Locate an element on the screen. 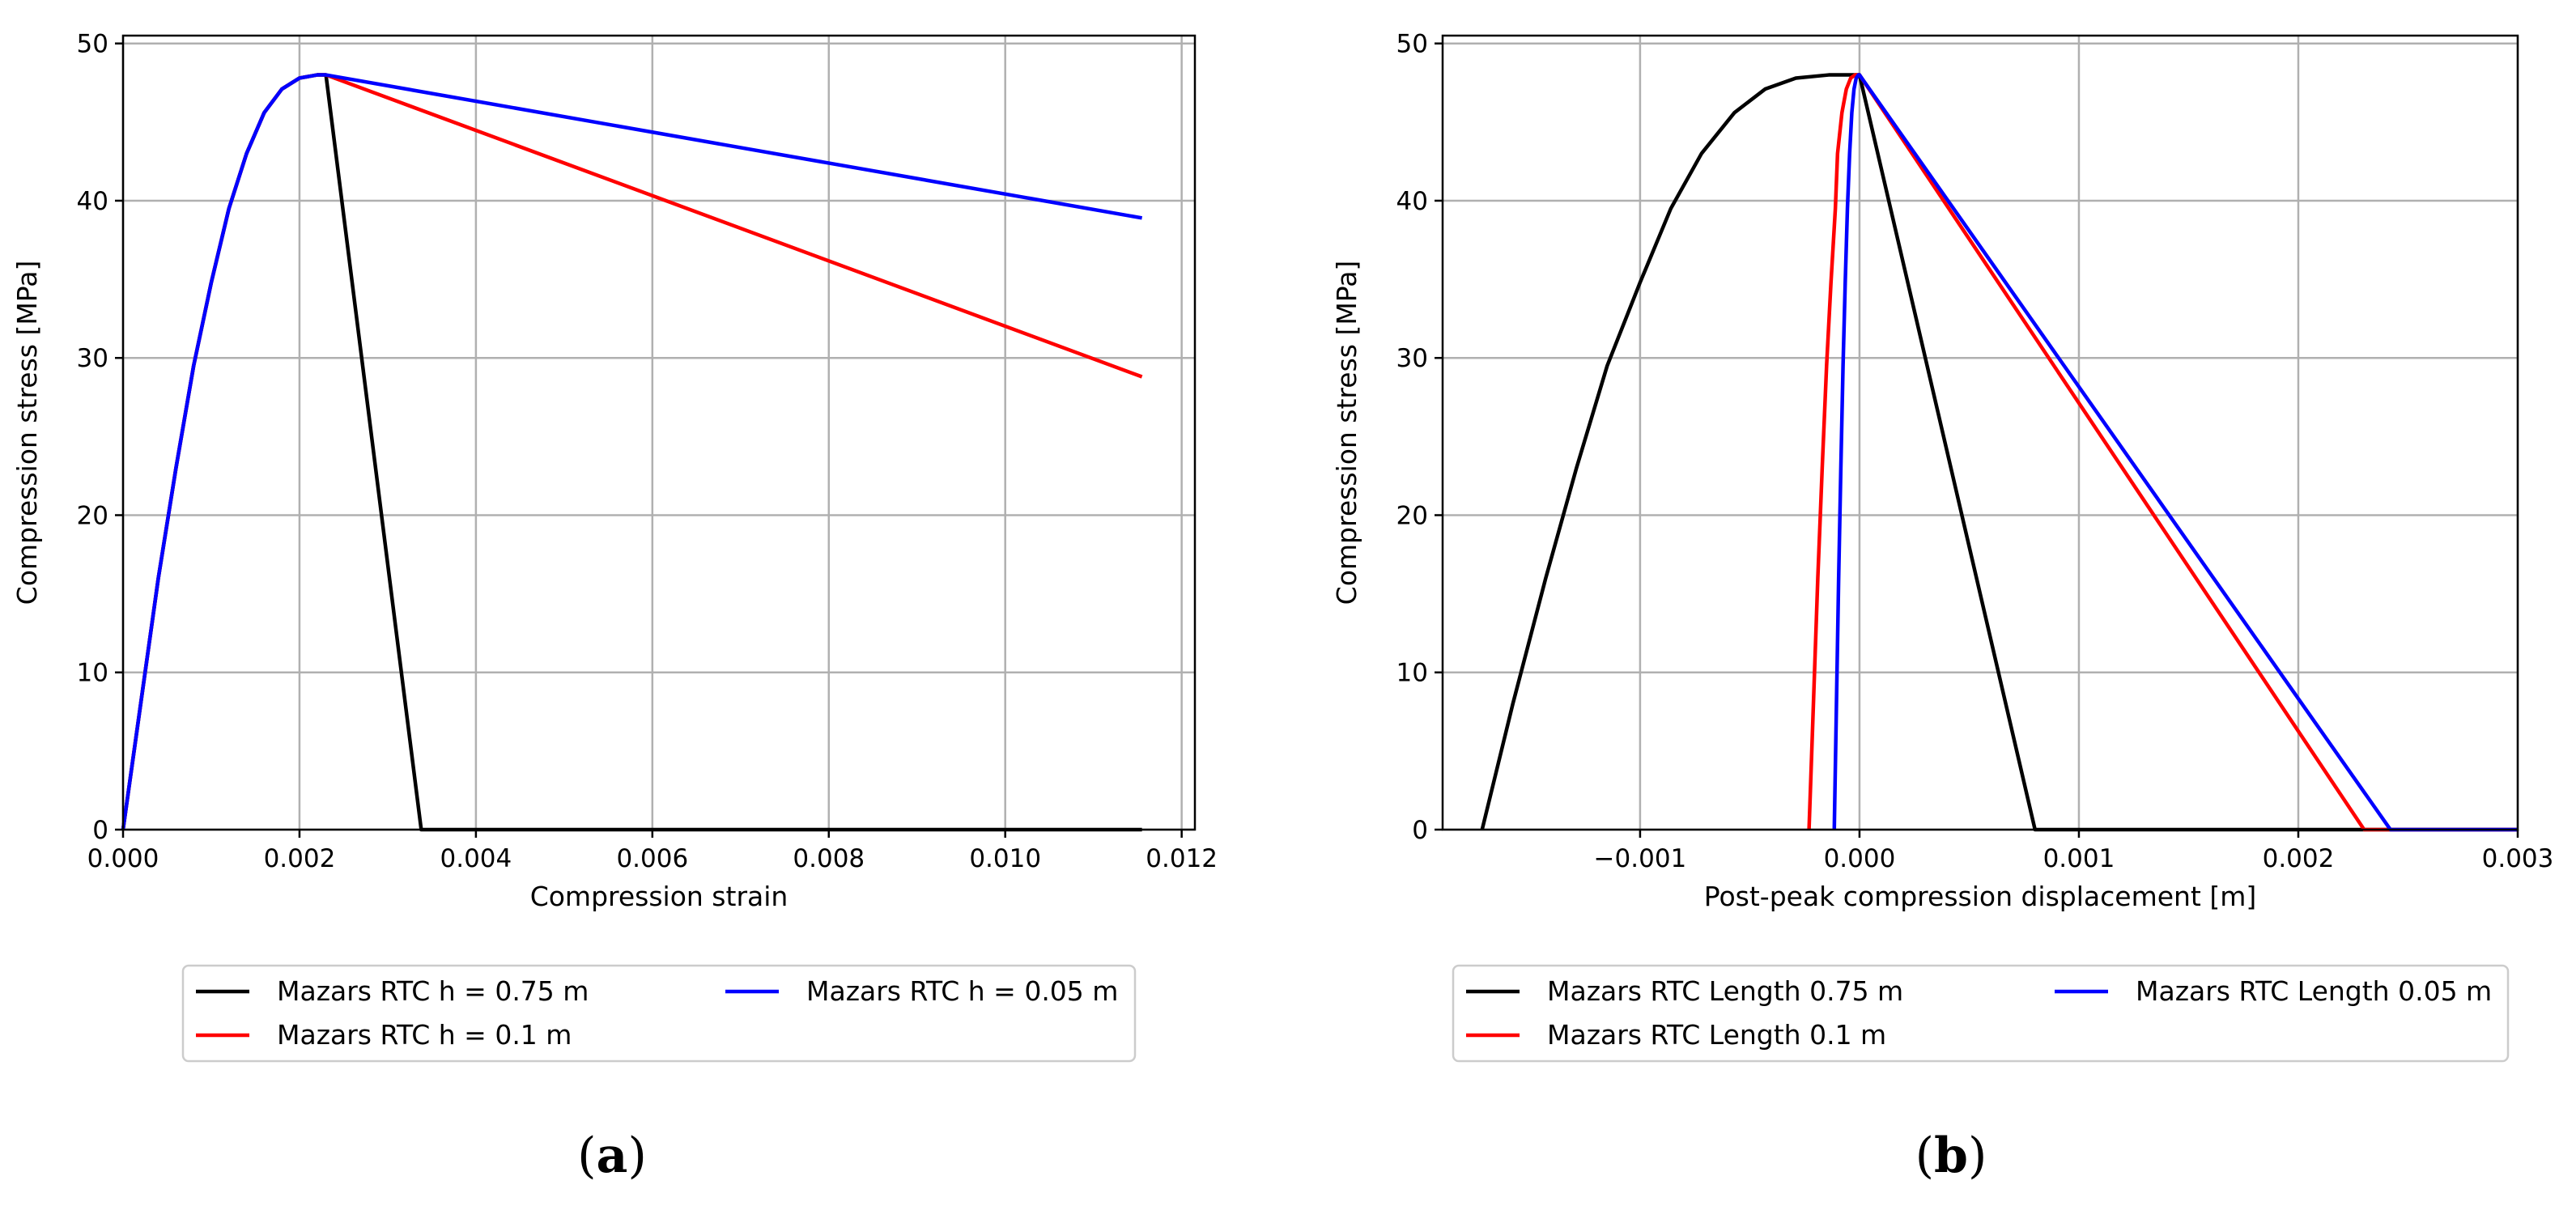 The image size is (2576, 1206). y-tick-label-a-1: 10 is located at coordinates (92, 673).